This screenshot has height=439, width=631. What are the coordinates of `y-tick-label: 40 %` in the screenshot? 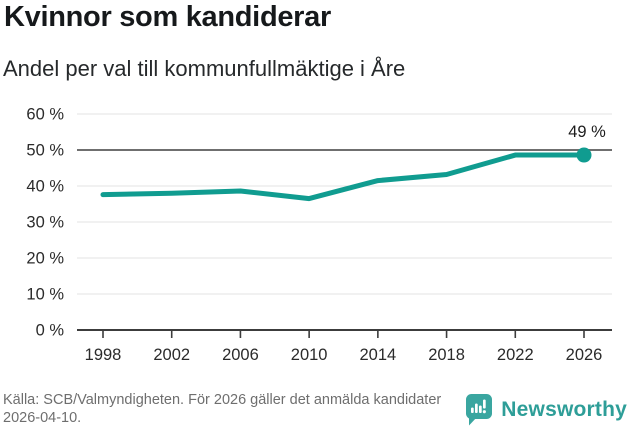 It's located at (45, 187).